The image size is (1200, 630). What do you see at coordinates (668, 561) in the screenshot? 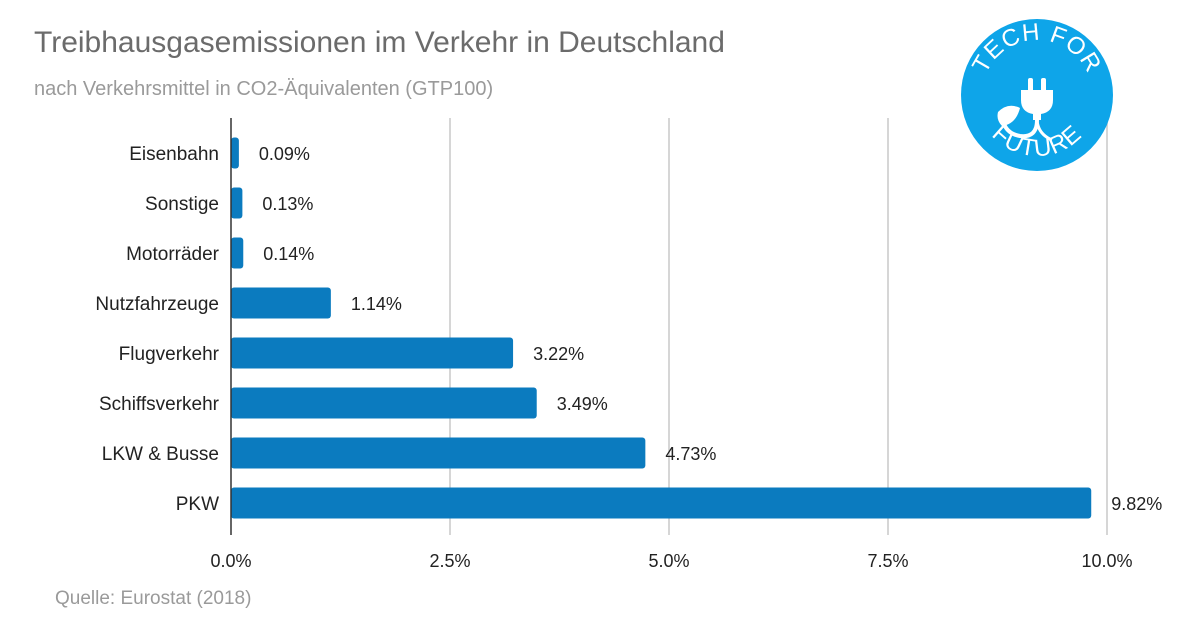
I see `x-tick-label: 5.0%` at bounding box center [668, 561].